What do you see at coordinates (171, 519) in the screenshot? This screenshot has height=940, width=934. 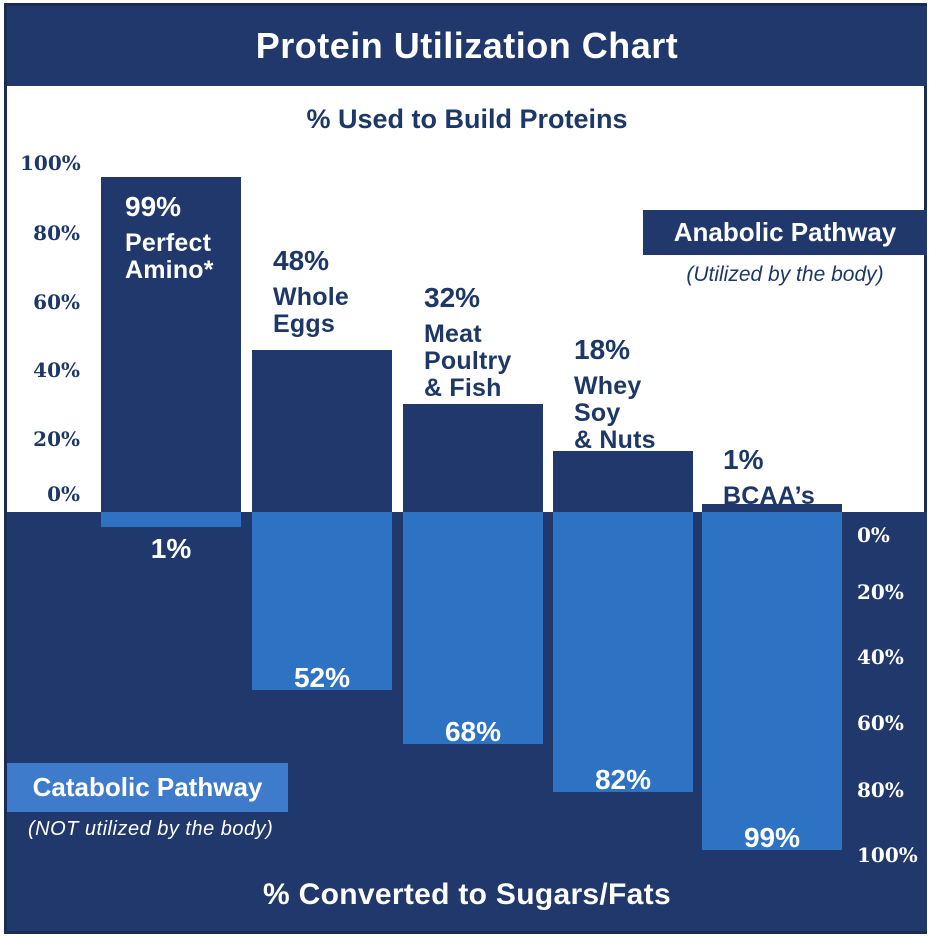 I see `bar-catabolic-perfect-amino` at bounding box center [171, 519].